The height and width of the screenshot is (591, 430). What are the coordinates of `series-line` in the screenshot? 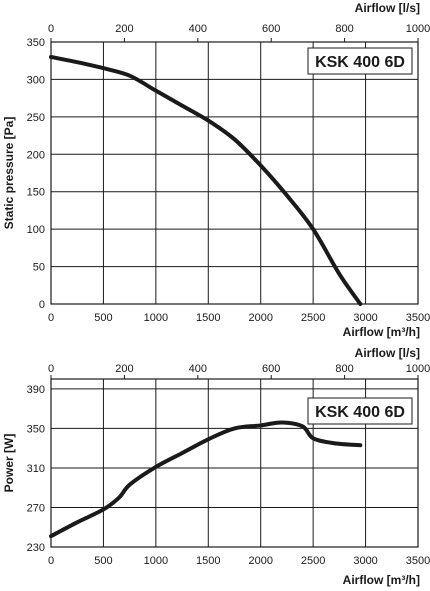 It's located at (206, 479).